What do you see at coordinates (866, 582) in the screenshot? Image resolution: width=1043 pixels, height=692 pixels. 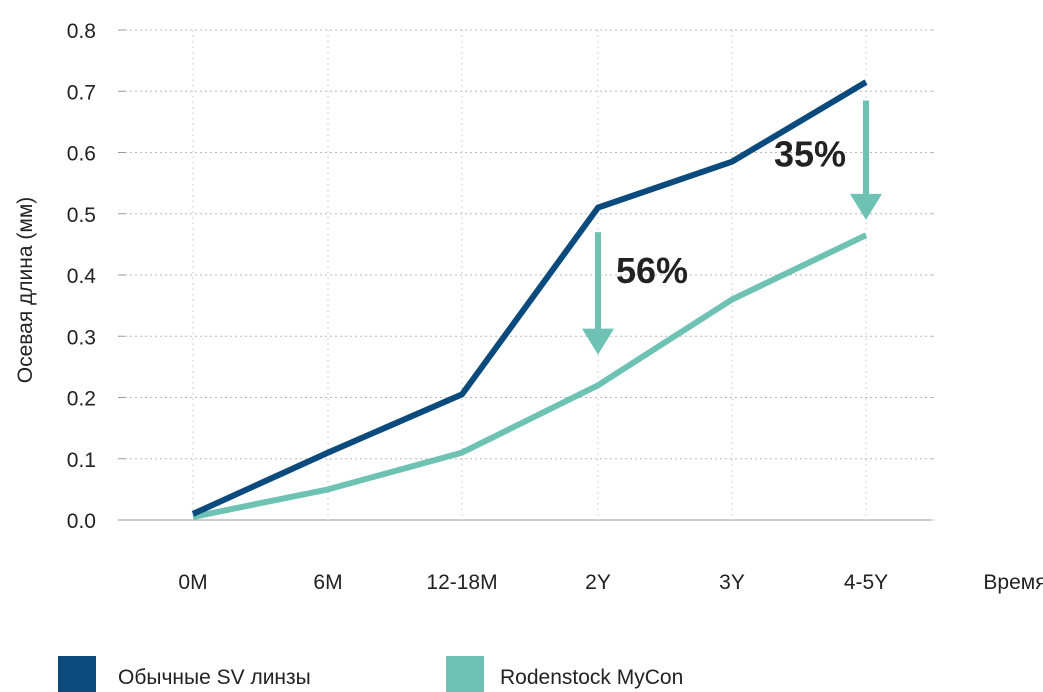 I see `x-tick-label: 4-5Y` at bounding box center [866, 582].